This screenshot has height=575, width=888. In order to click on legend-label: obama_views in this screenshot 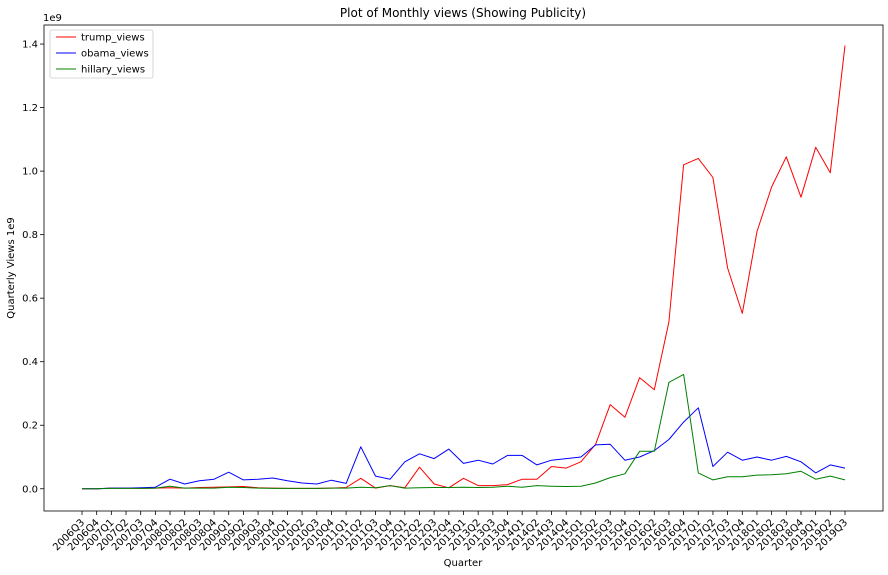, I will do `click(115, 54)`.